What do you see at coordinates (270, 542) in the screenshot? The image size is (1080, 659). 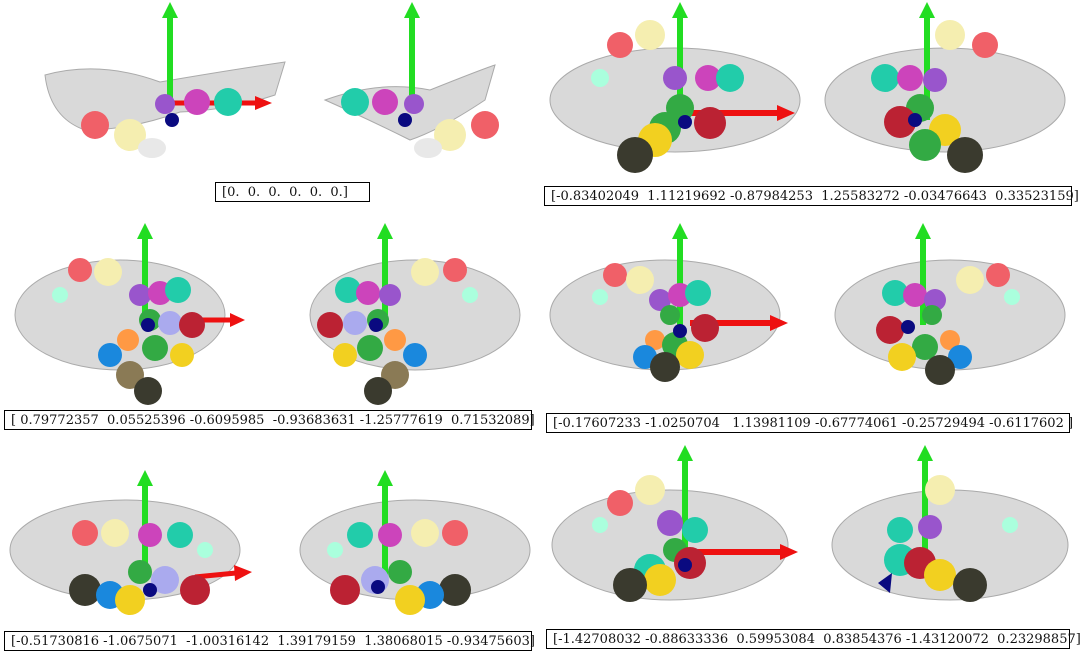 I see `panel-e-render` at bounding box center [270, 542].